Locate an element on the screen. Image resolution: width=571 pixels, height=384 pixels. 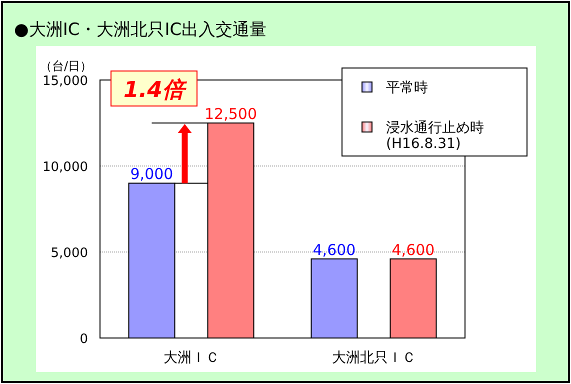
y-axis-title: （台/日） is located at coordinates (66, 66).